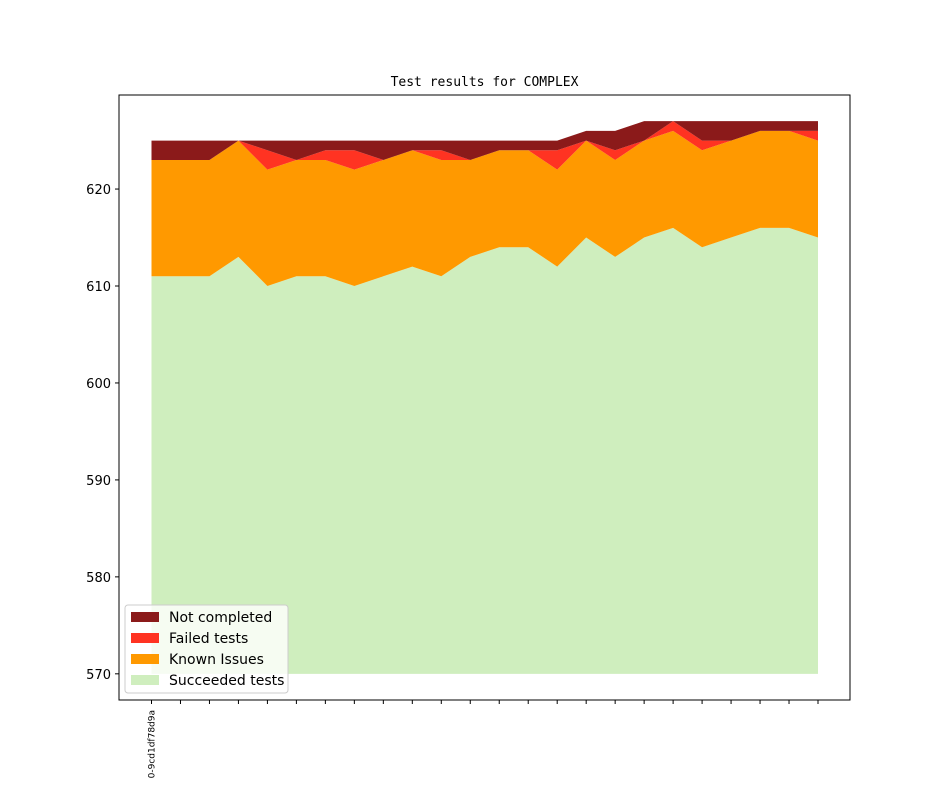 The height and width of the screenshot is (787, 944). Describe the element at coordinates (220, 618) in the screenshot. I see `legend-label-not-completed: Not completed` at that location.